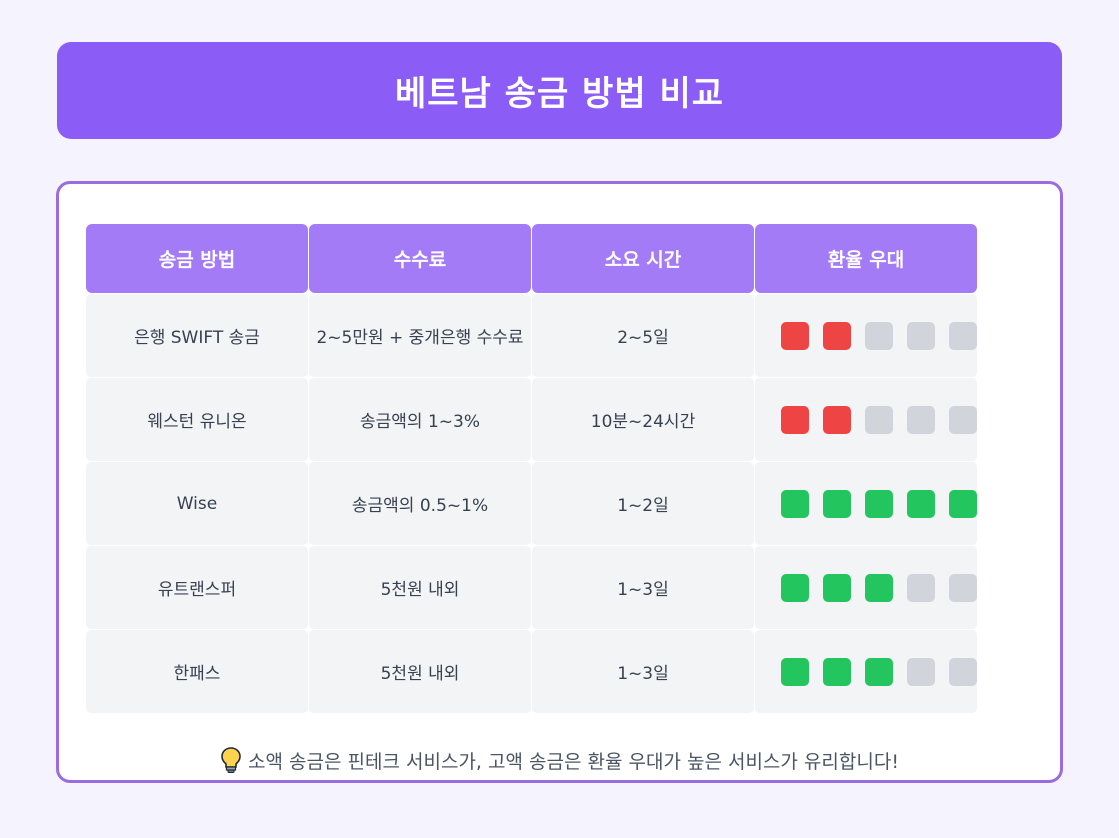 The height and width of the screenshot is (838, 1119). I want to click on table-row: Wise 송금액의 0.5~1% 1~2일, so click(531, 503).